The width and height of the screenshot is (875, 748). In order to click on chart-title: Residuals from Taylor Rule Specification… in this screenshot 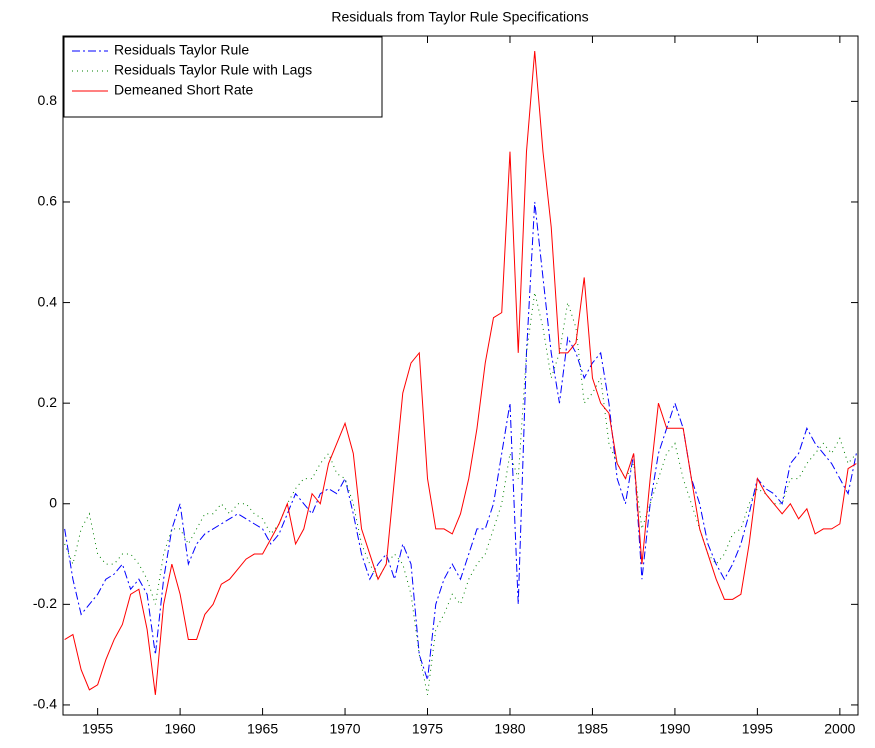, I will do `click(459, 17)`.